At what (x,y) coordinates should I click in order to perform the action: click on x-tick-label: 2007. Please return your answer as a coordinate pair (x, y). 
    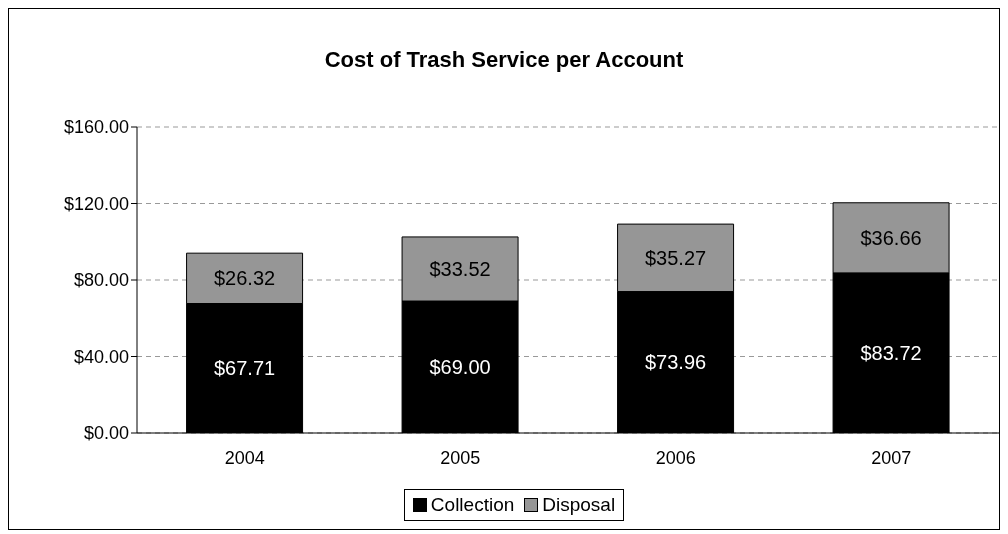
    Looking at the image, I should click on (891, 457).